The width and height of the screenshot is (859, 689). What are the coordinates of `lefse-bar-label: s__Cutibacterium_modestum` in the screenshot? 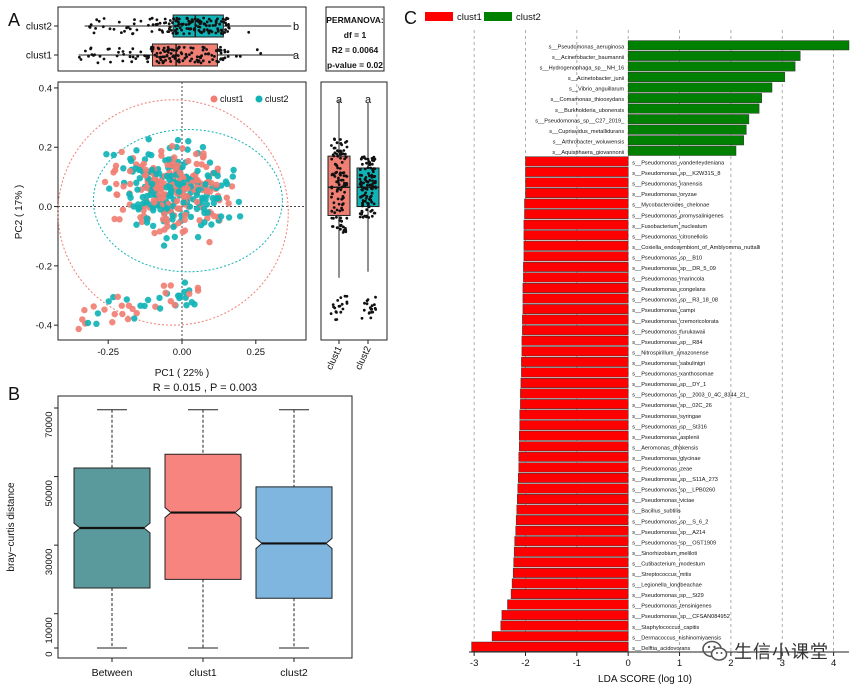 It's located at (668, 564).